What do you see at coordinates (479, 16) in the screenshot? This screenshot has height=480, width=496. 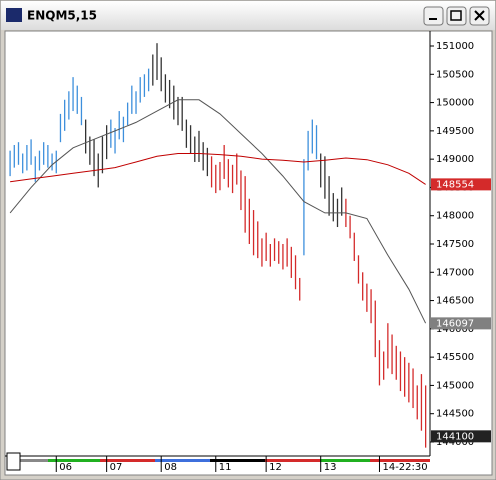 I see `close-button` at bounding box center [479, 16].